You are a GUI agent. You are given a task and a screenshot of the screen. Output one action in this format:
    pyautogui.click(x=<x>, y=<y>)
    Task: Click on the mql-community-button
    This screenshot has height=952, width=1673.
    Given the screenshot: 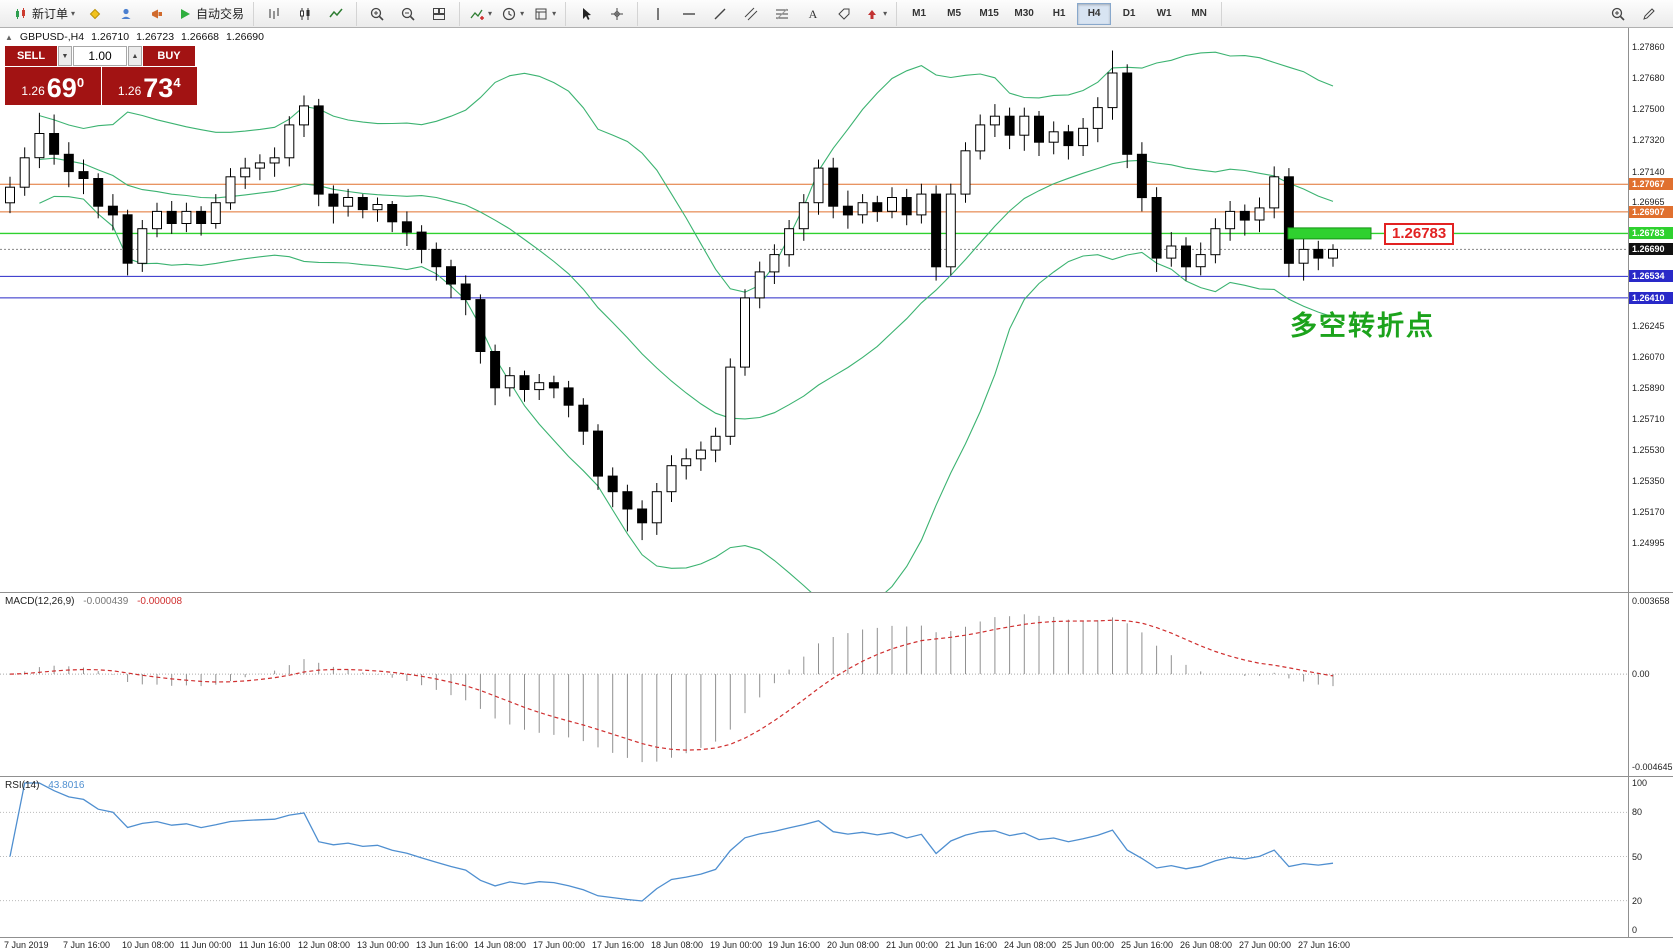 What is the action you would take?
    pyautogui.click(x=95, y=14)
    